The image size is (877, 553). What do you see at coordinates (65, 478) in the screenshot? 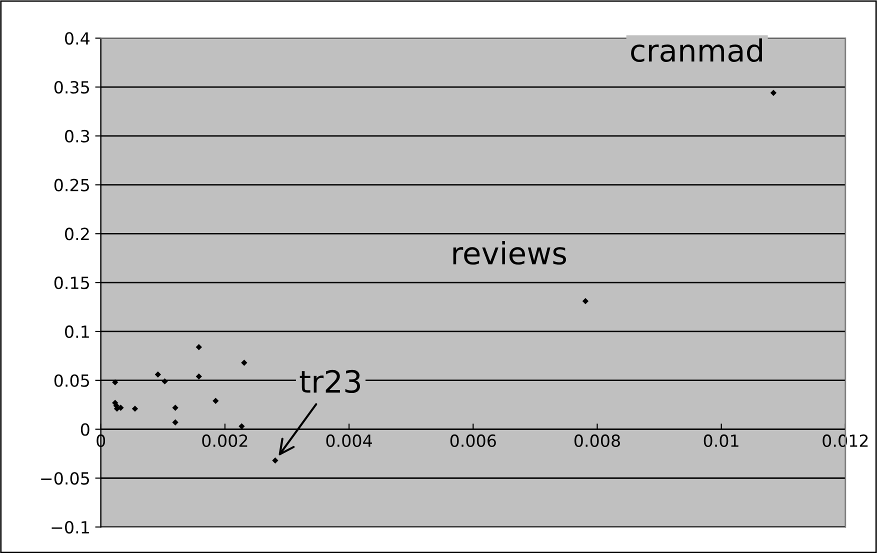
I see `y-tick-label: −0.05` at bounding box center [65, 478].